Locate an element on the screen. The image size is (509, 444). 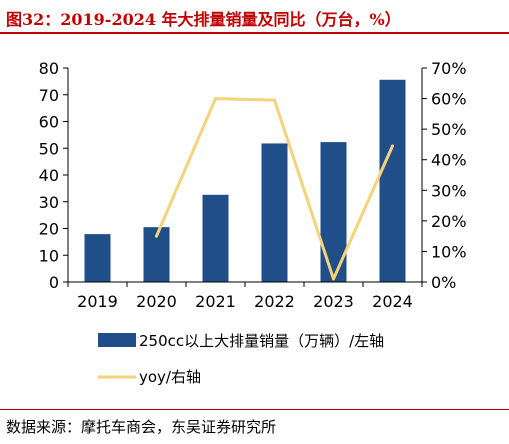
left-axis: 0 10 20 30 40 50 60 70 80 is located at coordinates (54, 175).